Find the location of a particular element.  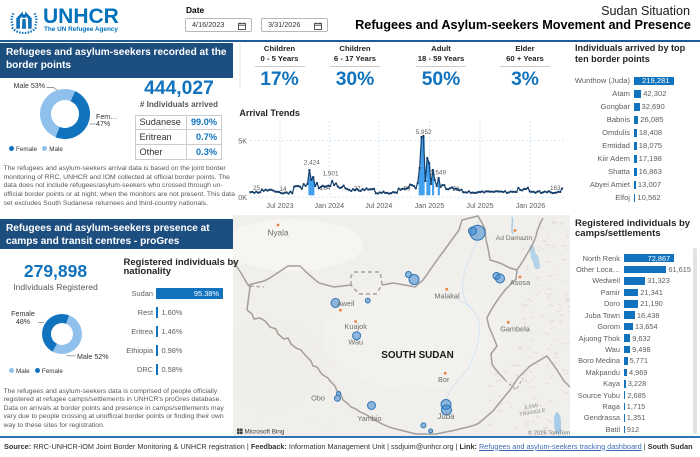

svg-text: 0K is located at coordinates (242, 197).